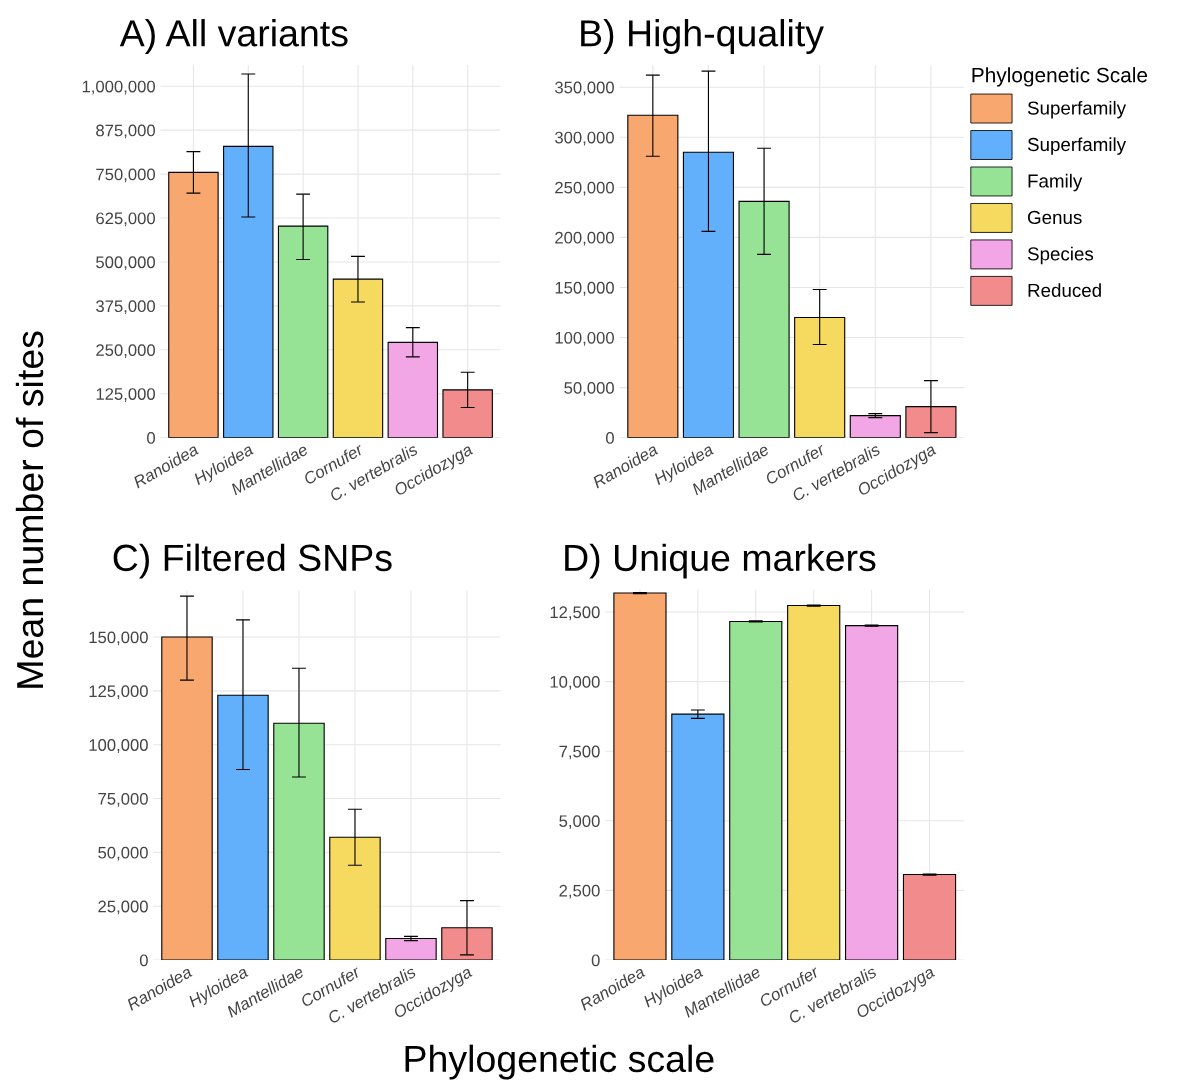  What do you see at coordinates (579, 752) in the screenshot?
I see `y-tick-label: 7,500` at bounding box center [579, 752].